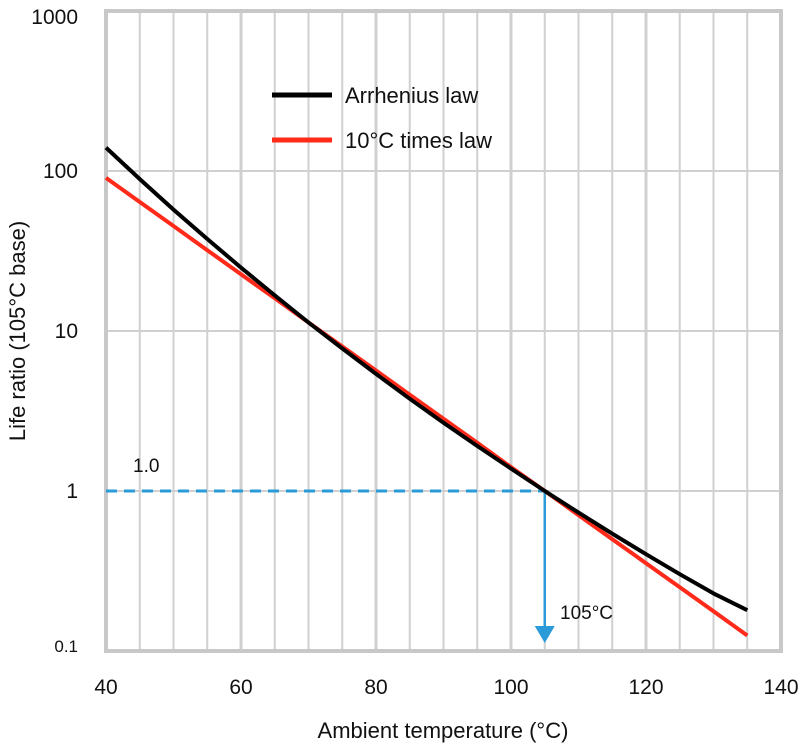  I want to click on y-tick-label: 100, so click(60, 171).